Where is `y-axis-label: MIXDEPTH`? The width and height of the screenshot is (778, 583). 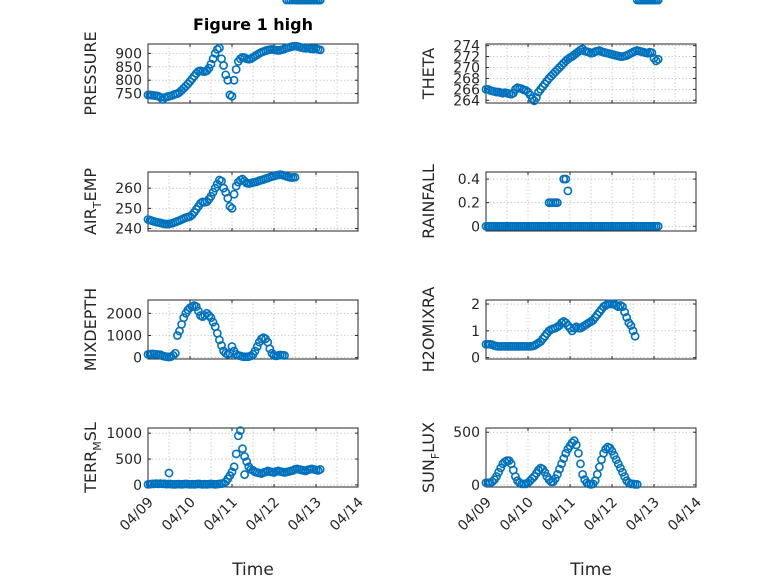
y-axis-label: MIXDEPTH is located at coordinates (90, 329).